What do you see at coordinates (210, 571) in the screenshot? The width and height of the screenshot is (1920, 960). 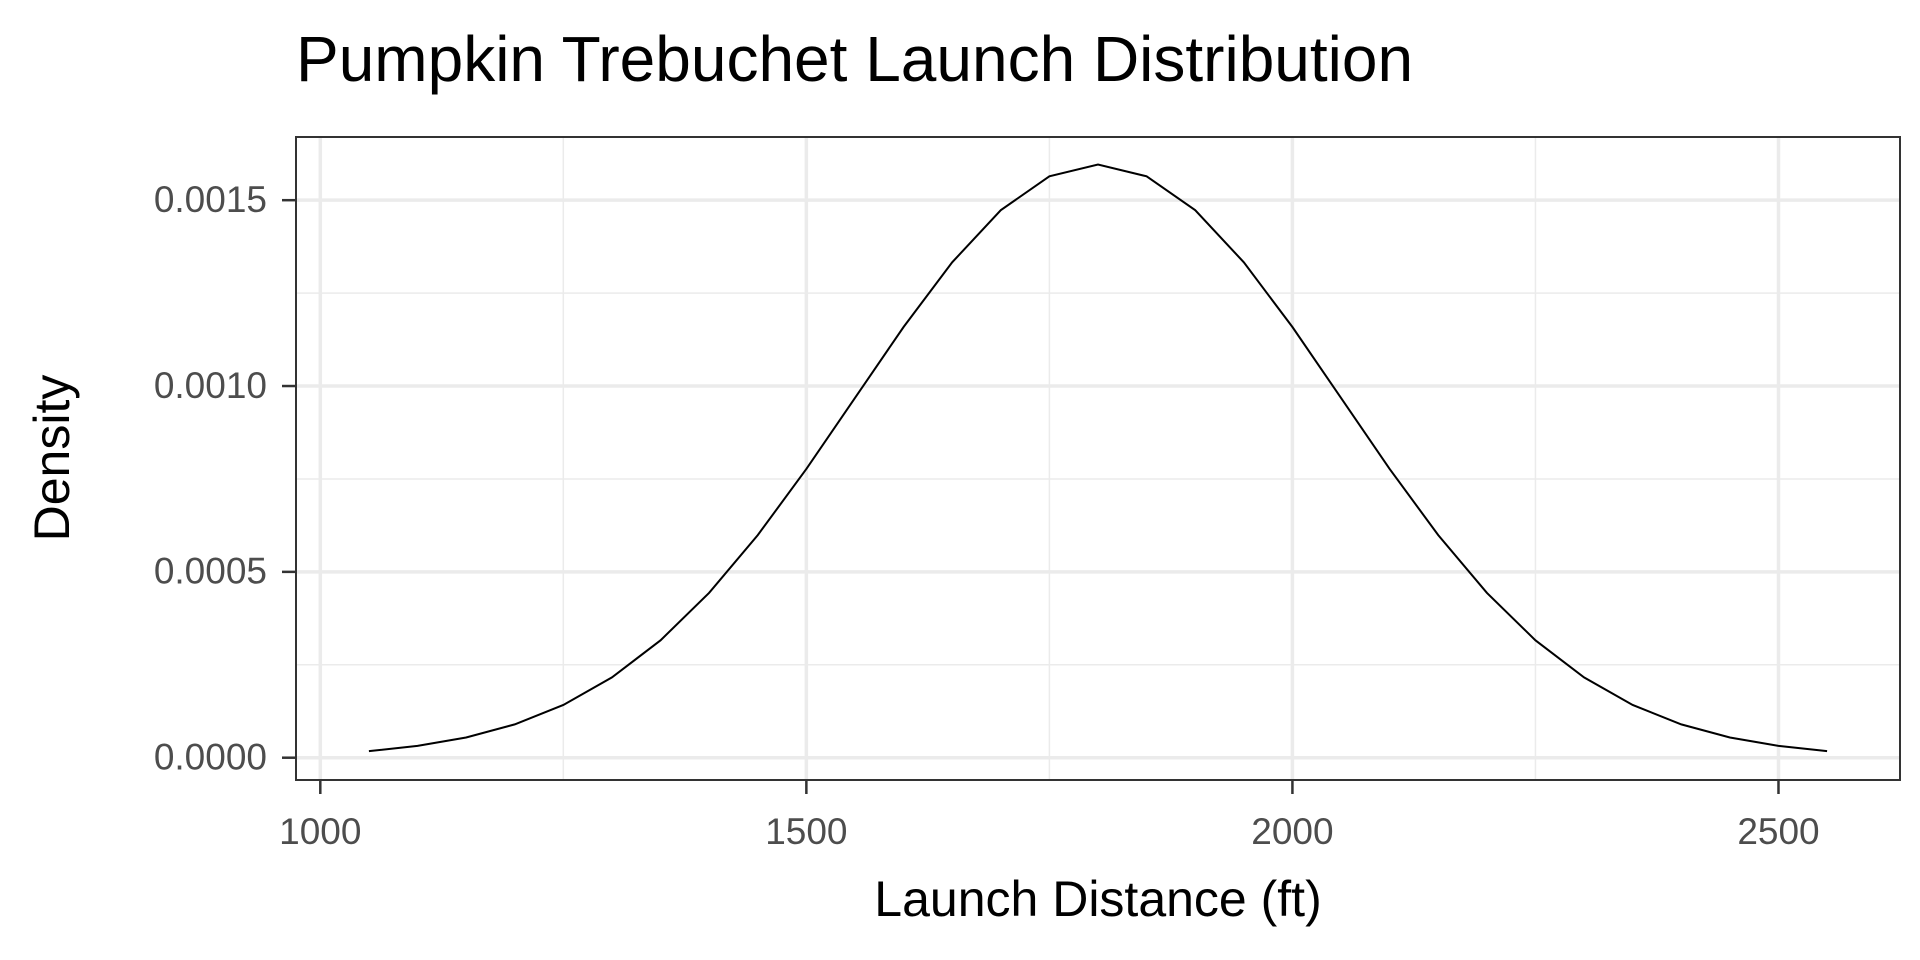 I see `y-tick-label: 0.0005` at bounding box center [210, 571].